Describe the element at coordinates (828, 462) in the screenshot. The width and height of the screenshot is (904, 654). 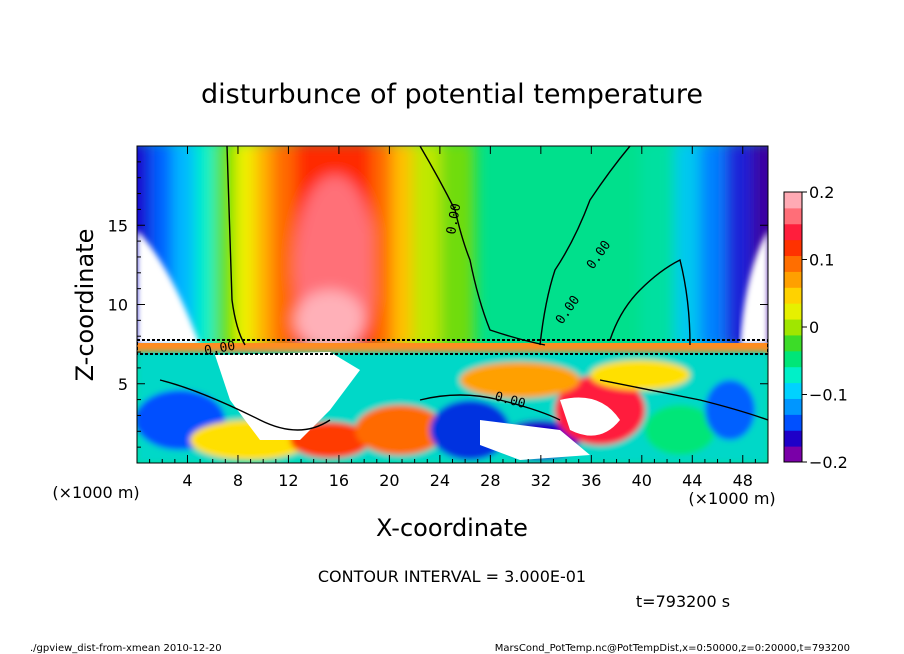
I see `colorbar-tick-label: −0.2` at that location.